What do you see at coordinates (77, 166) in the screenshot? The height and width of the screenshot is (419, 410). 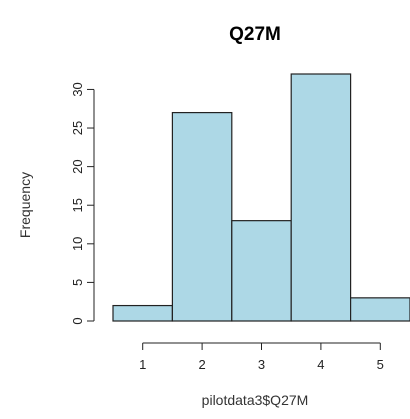 I see `y-tick-label-20: 20` at bounding box center [77, 166].